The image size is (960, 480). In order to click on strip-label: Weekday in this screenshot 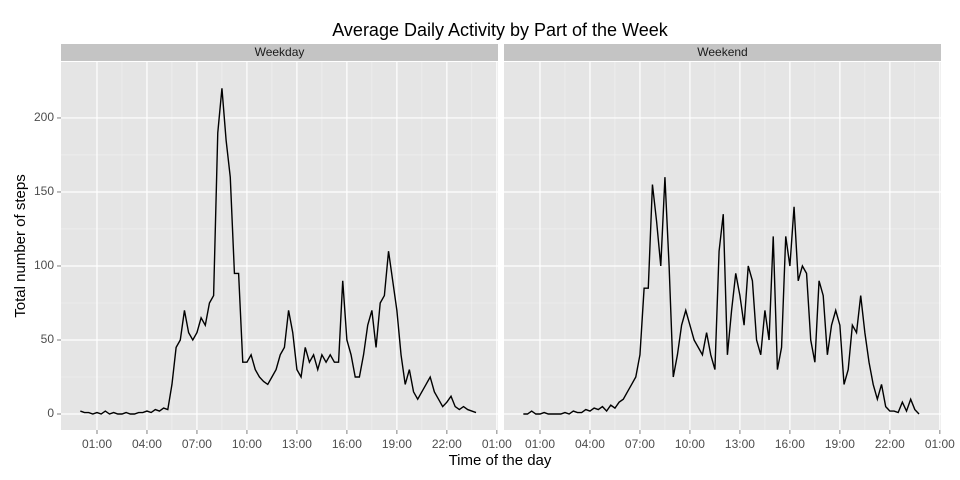, I will do `click(280, 52)`.